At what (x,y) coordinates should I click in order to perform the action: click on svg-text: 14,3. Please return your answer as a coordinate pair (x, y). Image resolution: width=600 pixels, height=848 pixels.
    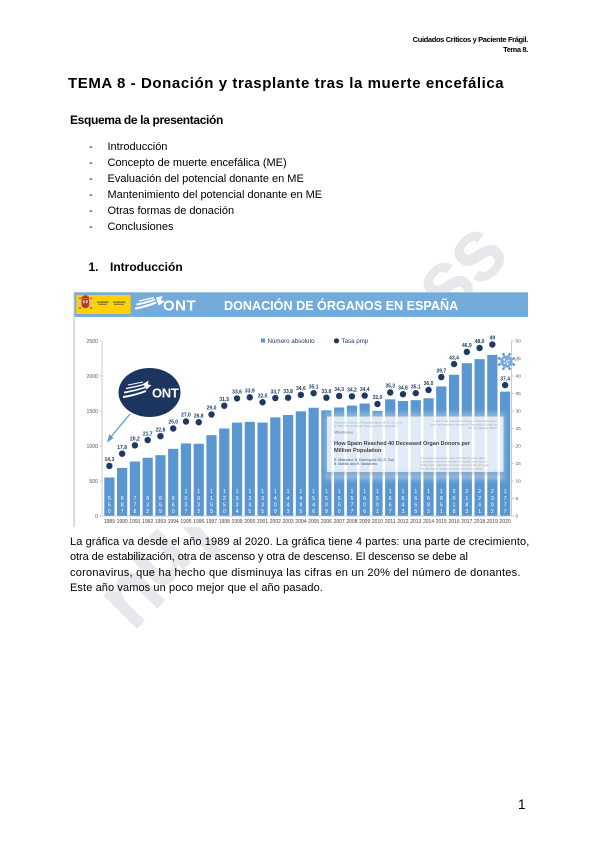
    Looking at the image, I should click on (110, 460).